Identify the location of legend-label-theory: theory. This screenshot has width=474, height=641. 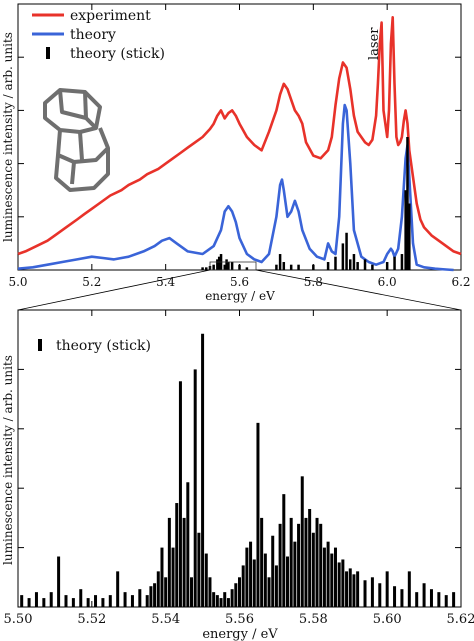
(93, 35).